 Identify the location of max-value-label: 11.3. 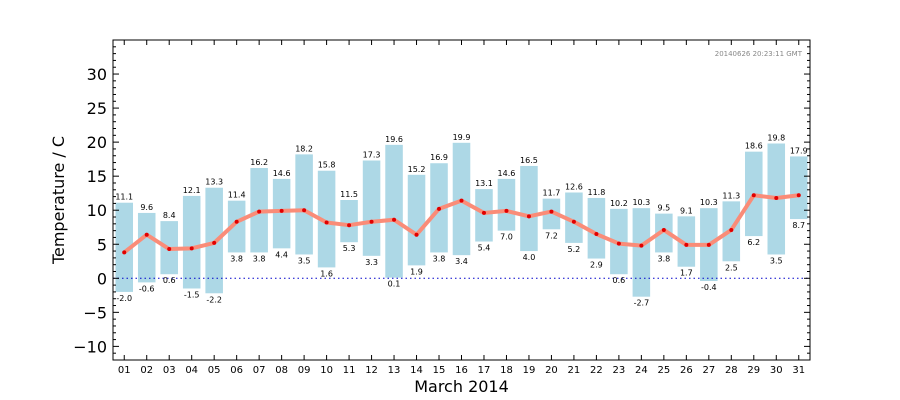
(731, 195).